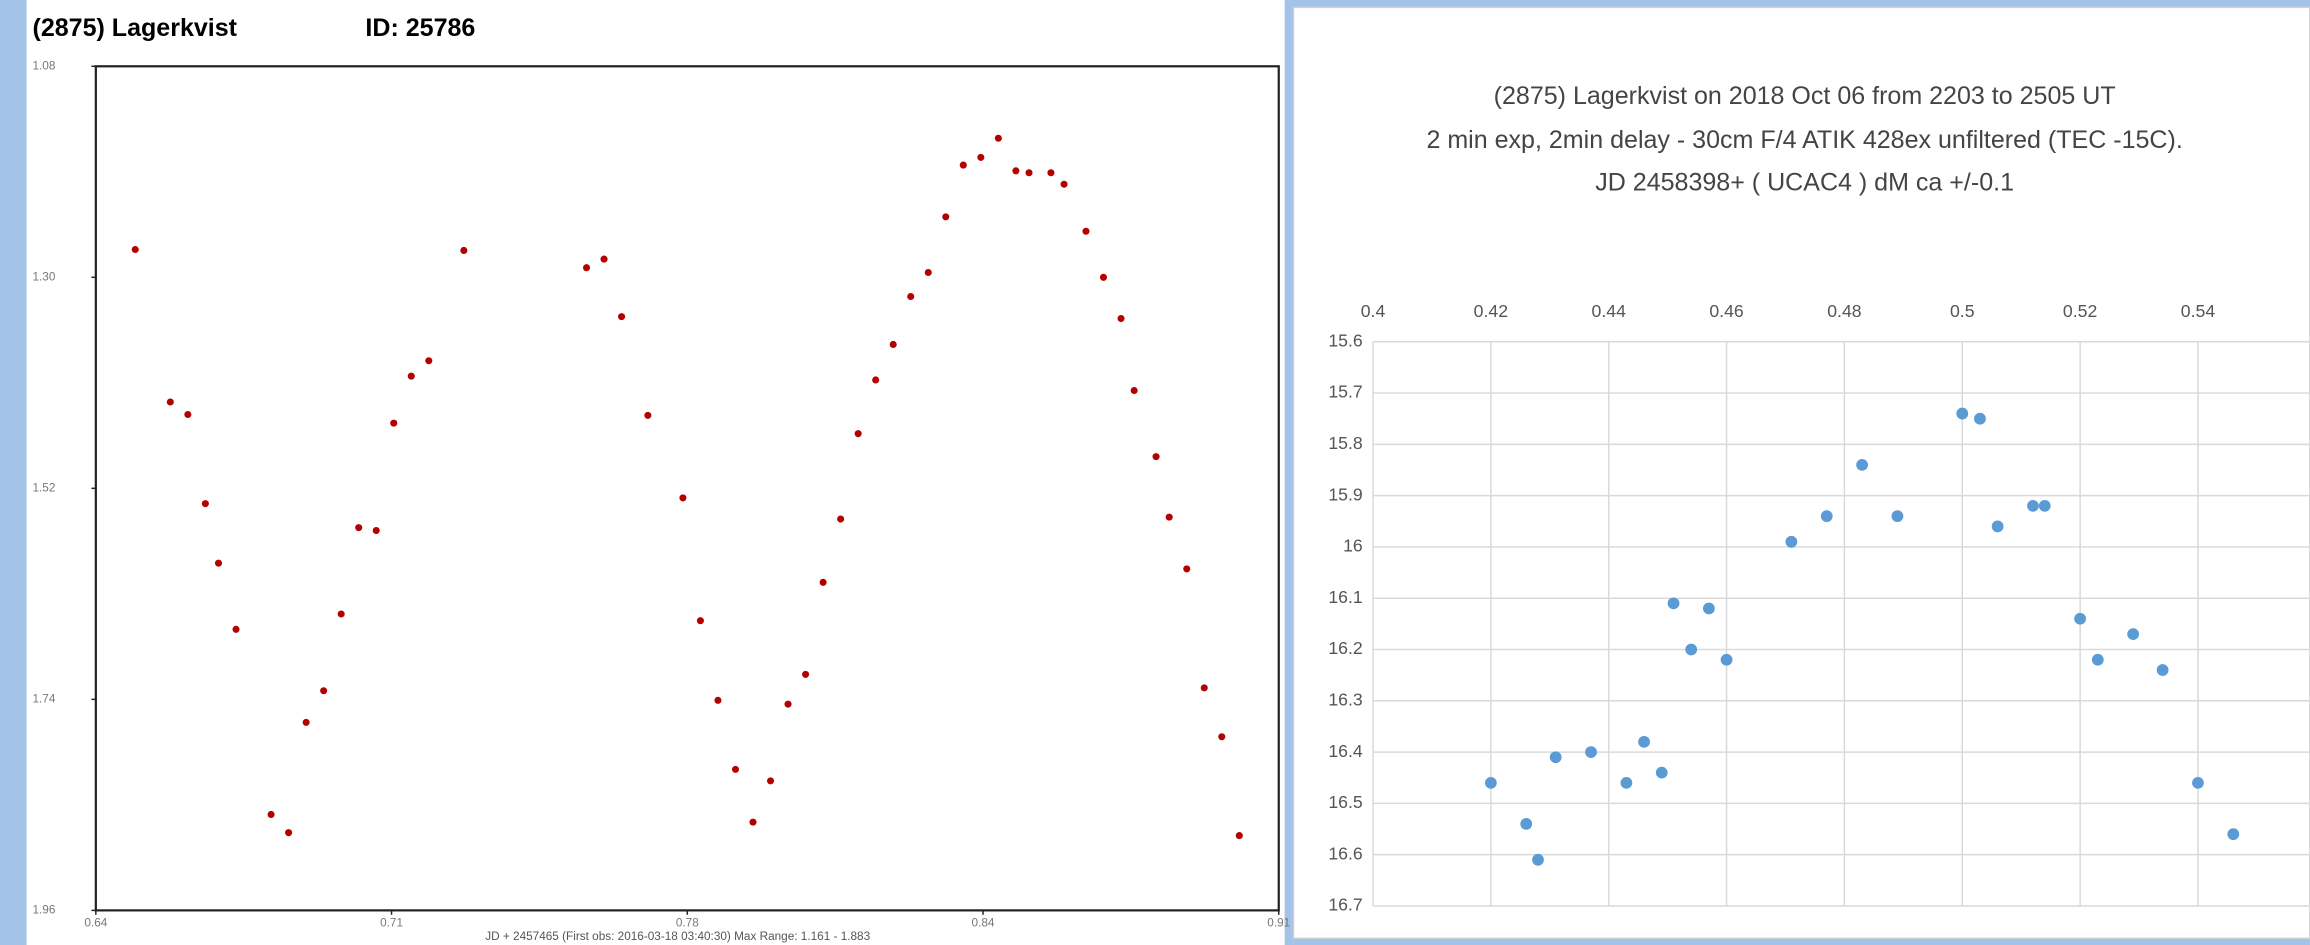 The height and width of the screenshot is (945, 2310). I want to click on y-tick-label: 1.08, so click(43, 65).